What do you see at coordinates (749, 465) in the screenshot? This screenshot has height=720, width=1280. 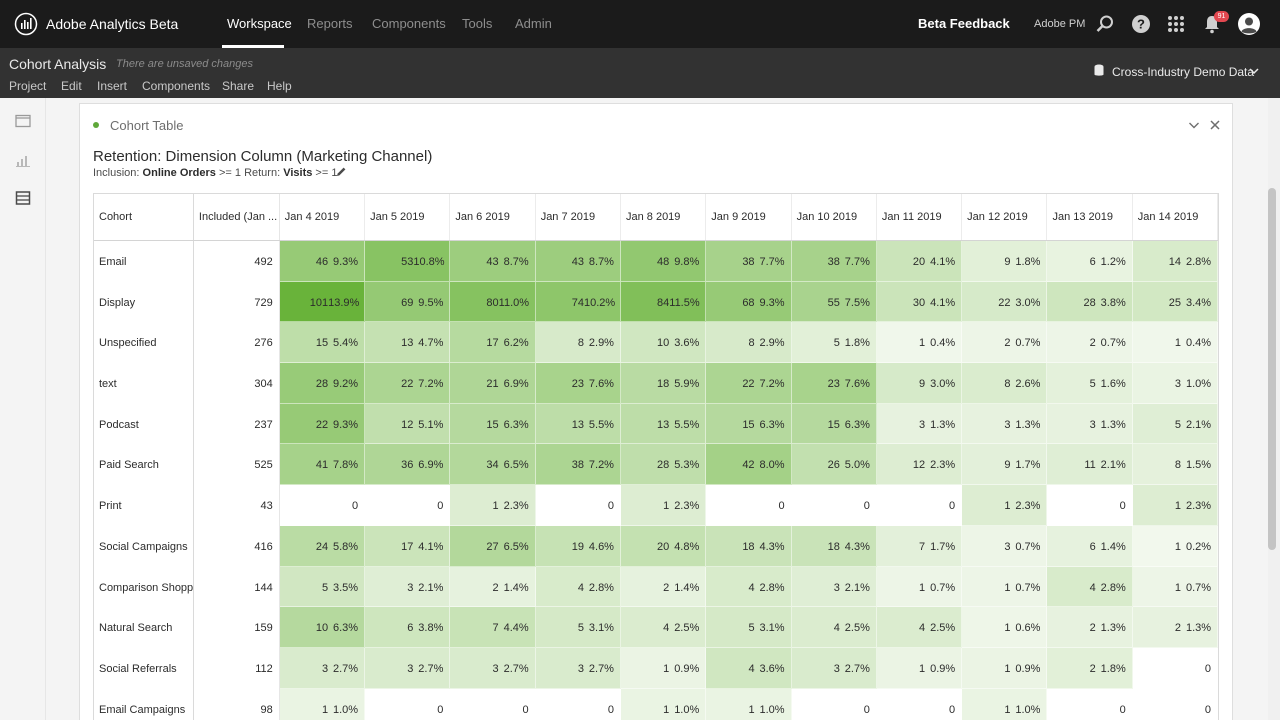 I see `retention-cell: 42 8.0%` at bounding box center [749, 465].